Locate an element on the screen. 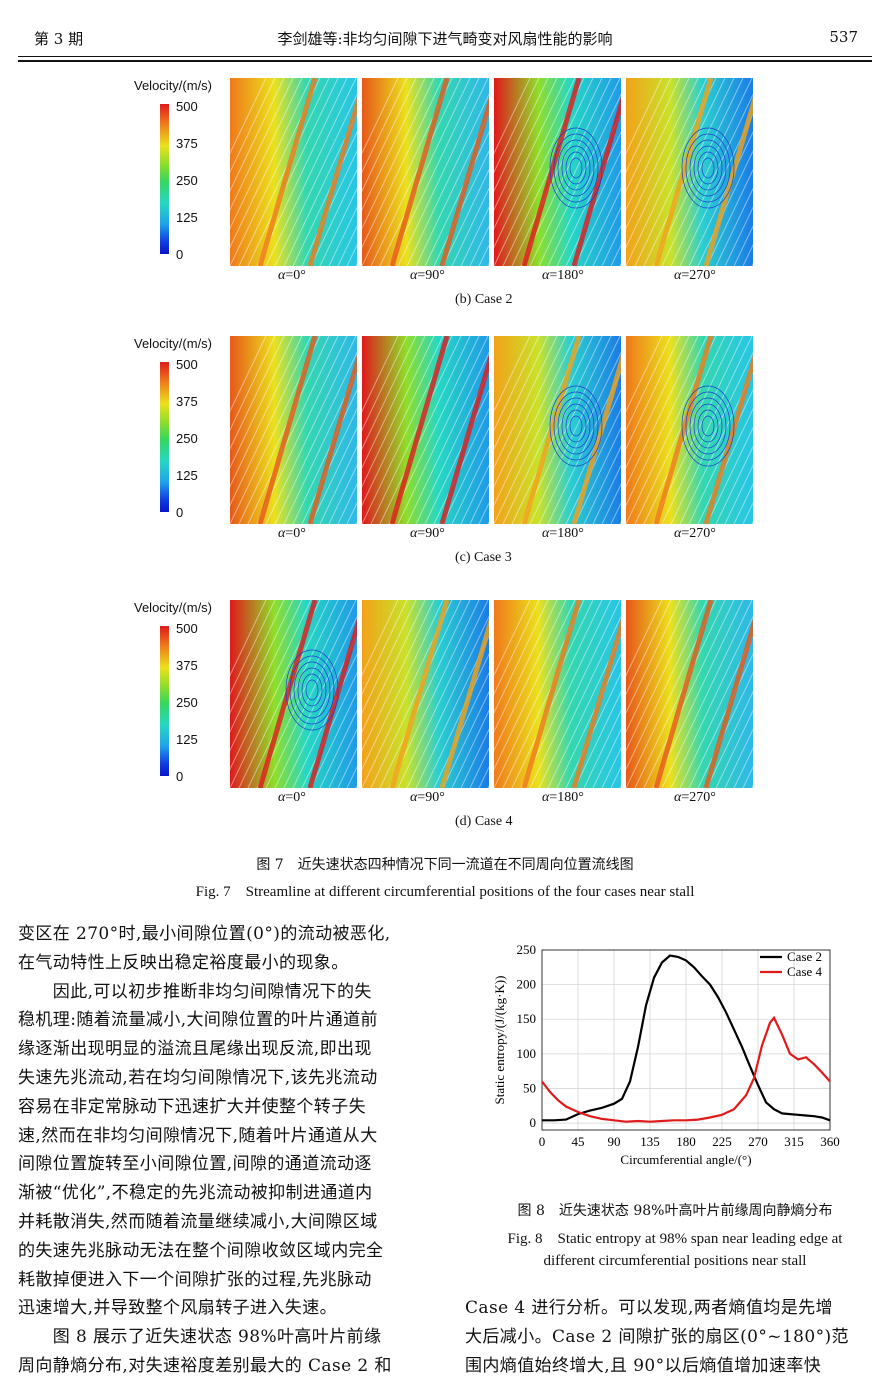 This screenshot has height=1398, width=890. x-axis-label: Circumferential angle/(°) is located at coordinates (685, 1159).